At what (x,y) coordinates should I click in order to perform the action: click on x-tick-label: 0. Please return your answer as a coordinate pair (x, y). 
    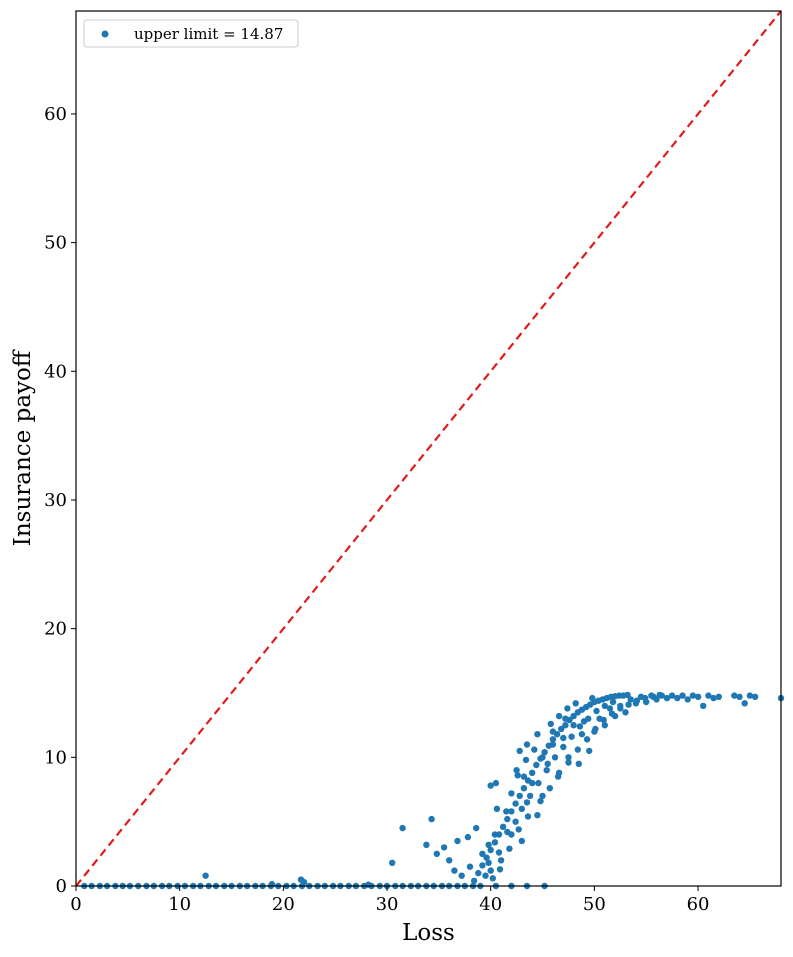
    Looking at the image, I should click on (75, 904).